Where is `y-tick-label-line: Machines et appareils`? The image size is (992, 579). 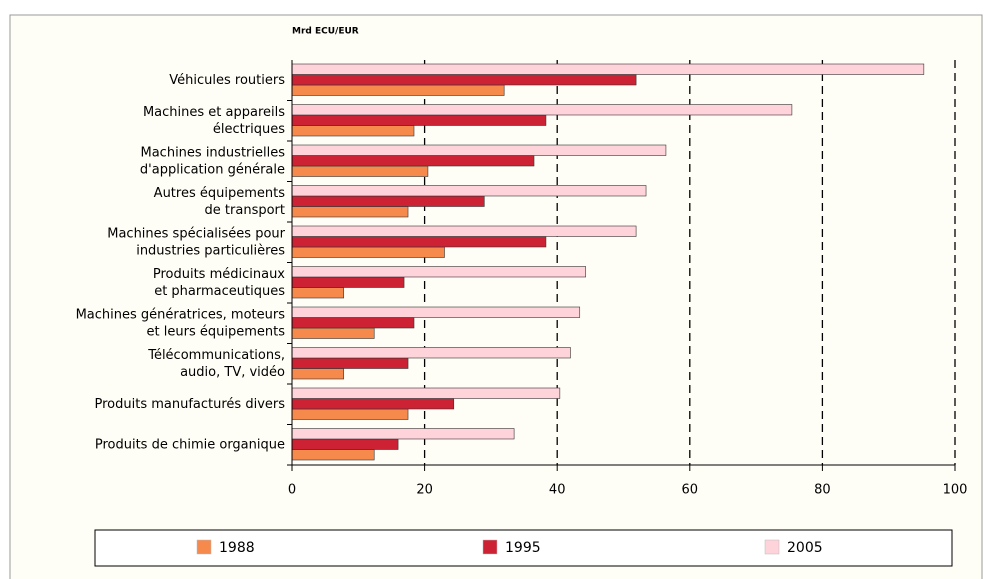
y-tick-label-line: Machines et appareils is located at coordinates (214, 111).